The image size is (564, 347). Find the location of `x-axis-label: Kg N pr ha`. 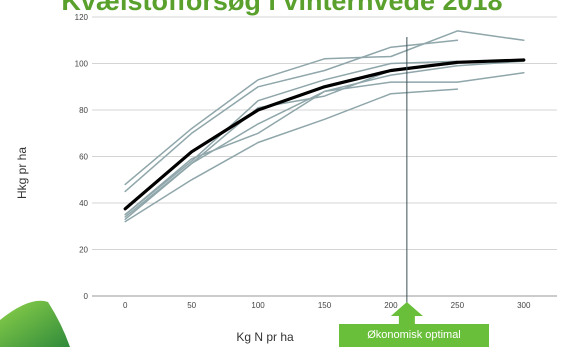

x-axis-label: Kg N pr ha is located at coordinates (265, 337).